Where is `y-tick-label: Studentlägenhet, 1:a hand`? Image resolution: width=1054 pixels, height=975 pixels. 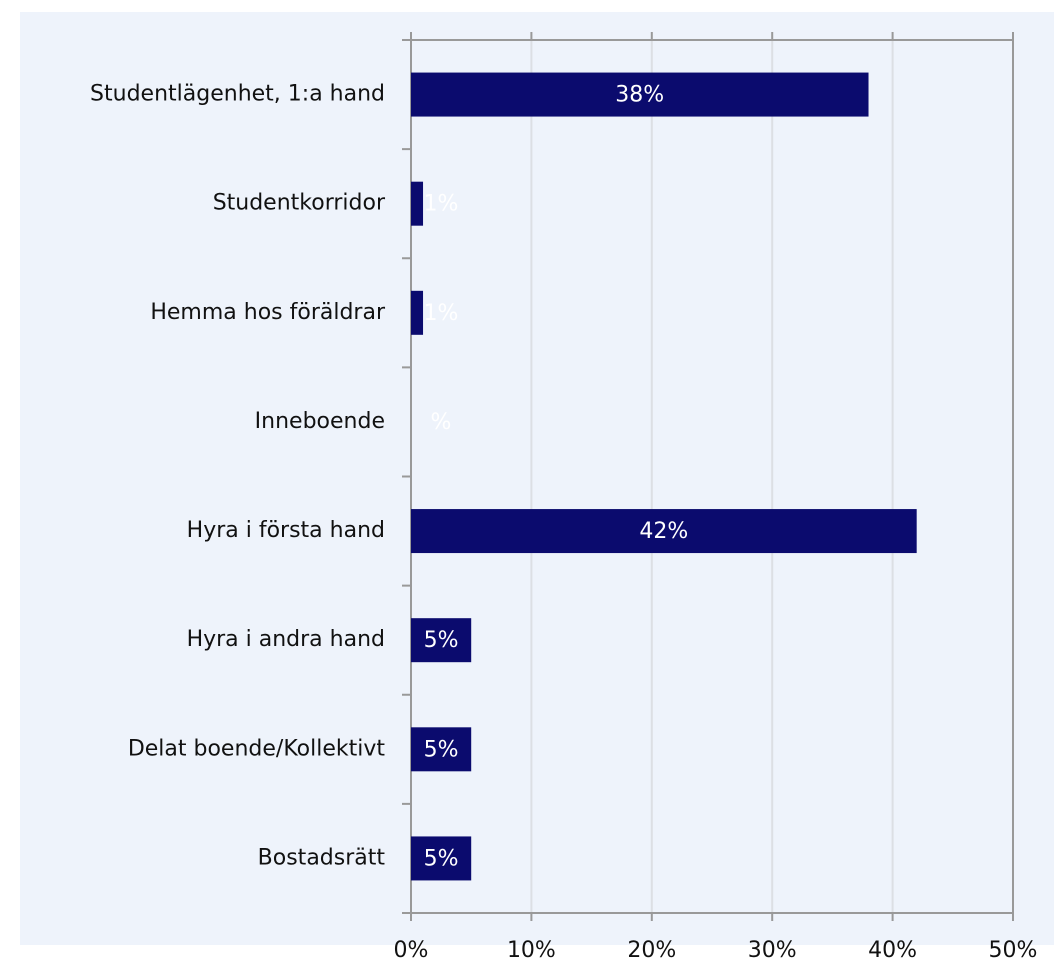 y-tick-label: Studentlägenhet, 1:a hand is located at coordinates (237, 94).